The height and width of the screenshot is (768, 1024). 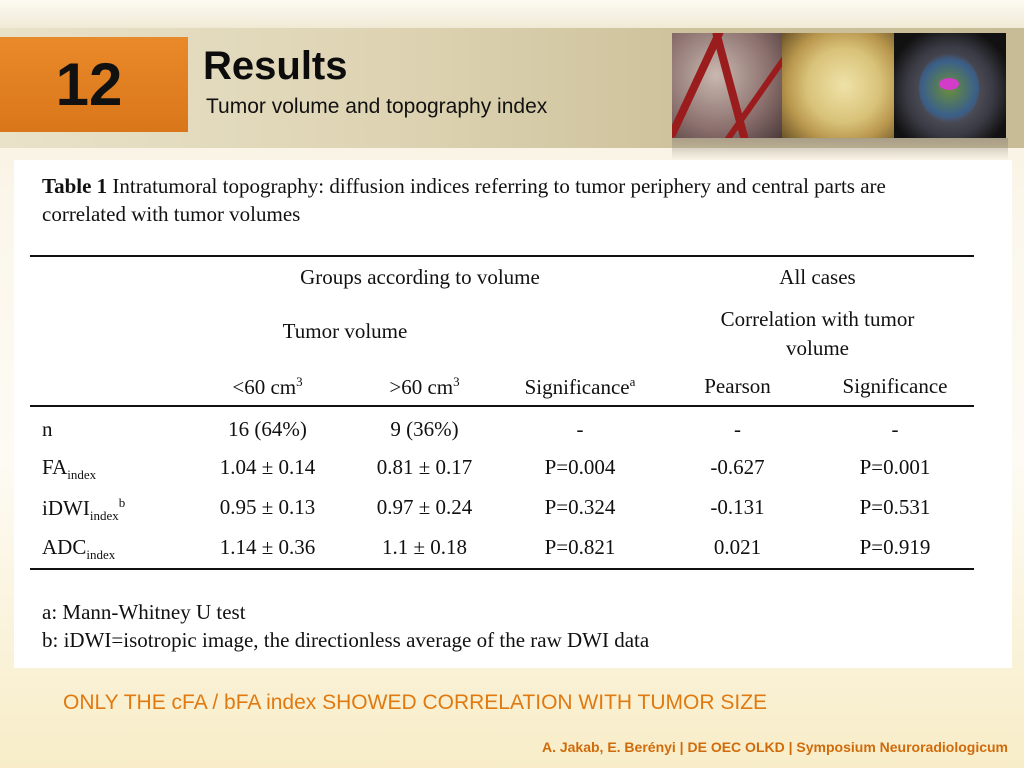 I want to click on header-tumor-volume: Tumor volume, so click(x=345, y=331).